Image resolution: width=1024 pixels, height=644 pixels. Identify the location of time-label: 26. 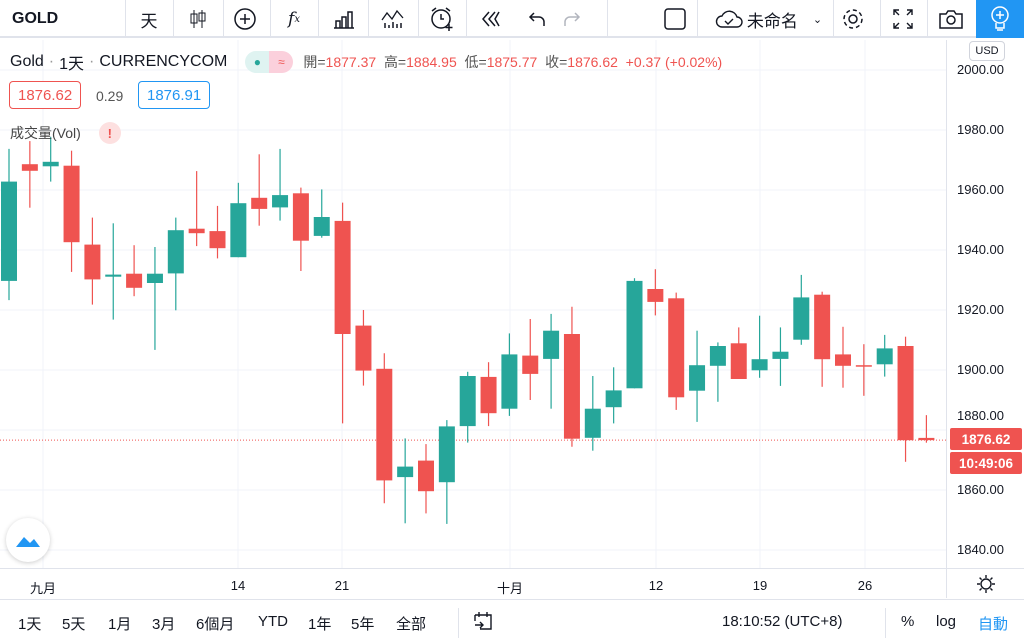
(865, 585).